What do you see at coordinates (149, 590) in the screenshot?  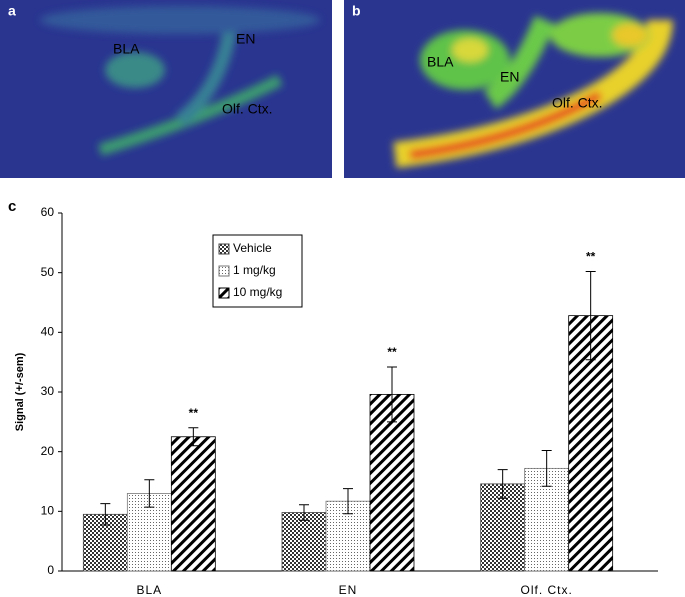 I see `x-tick-label: BLA` at bounding box center [149, 590].